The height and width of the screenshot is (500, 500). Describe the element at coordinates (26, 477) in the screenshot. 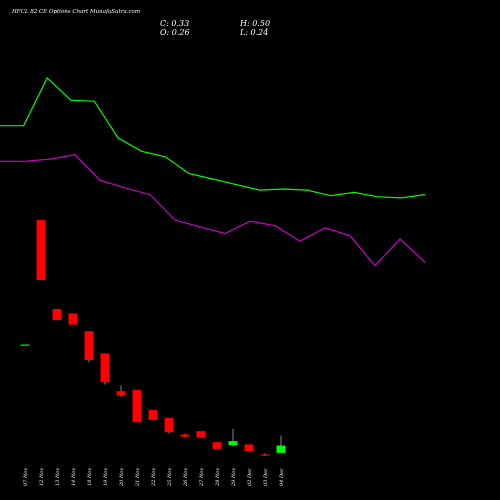

I see `x-tick-label: 07 Nov` at that location.